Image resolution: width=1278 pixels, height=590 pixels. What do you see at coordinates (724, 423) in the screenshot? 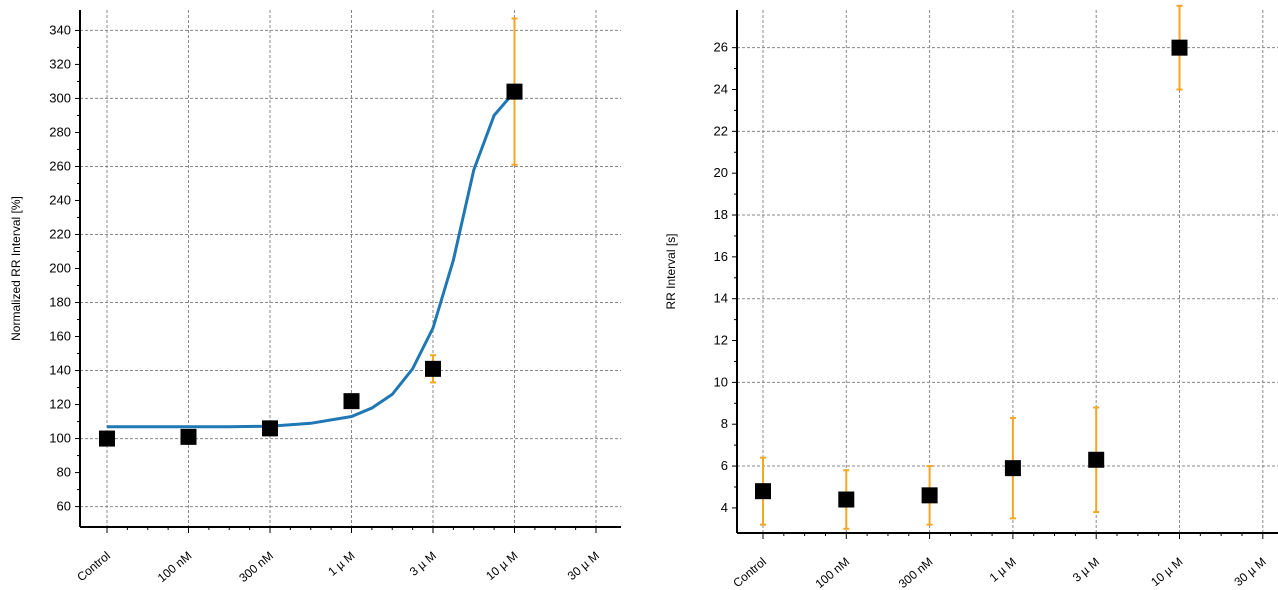
I see `y-tick-label: 8` at bounding box center [724, 423].